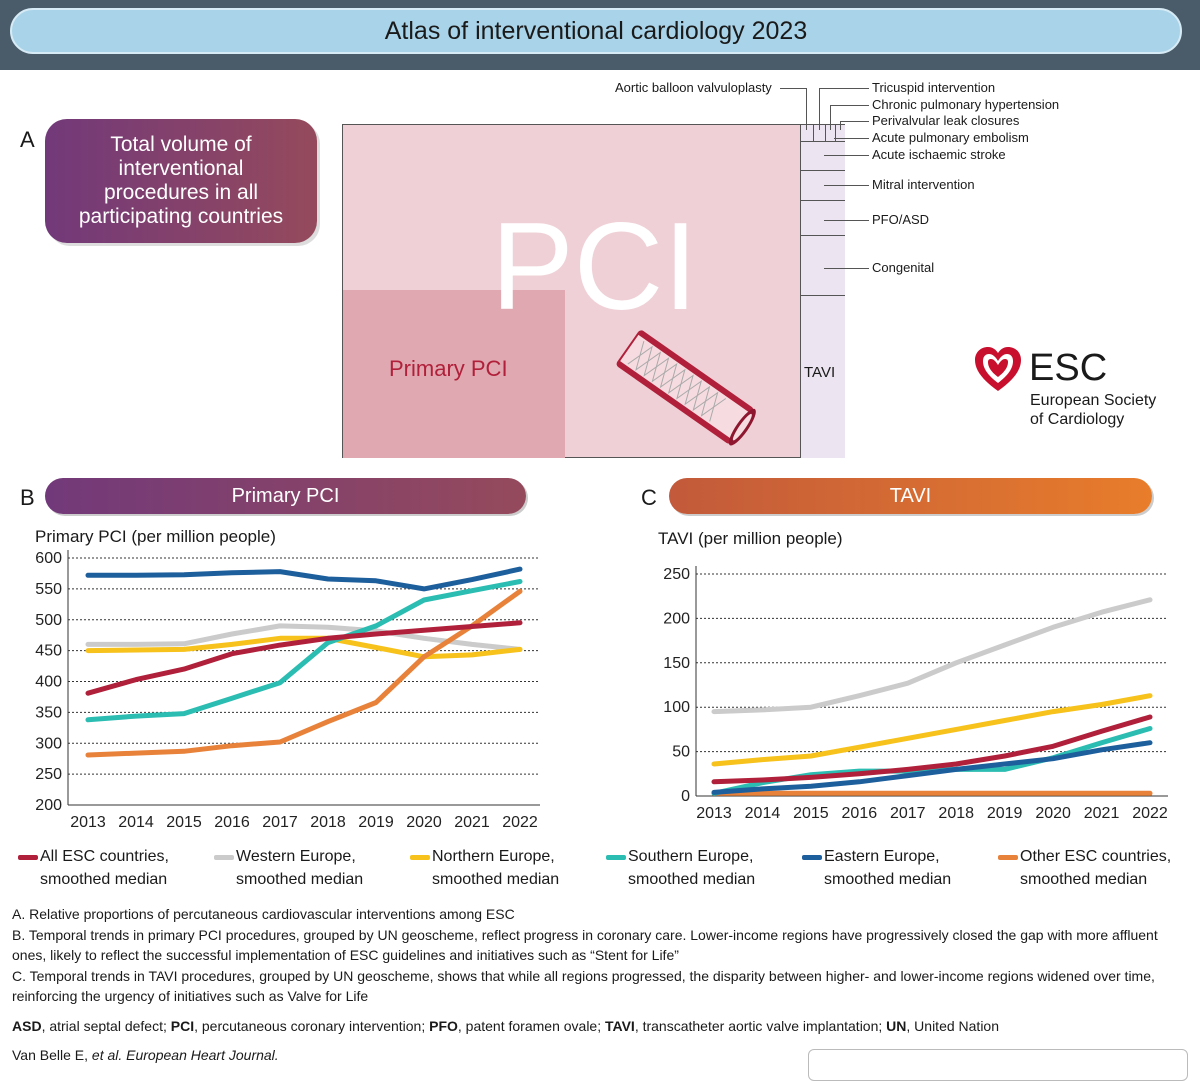 This screenshot has height=1081, width=1200. I want to click on legend-text-southern: Southern Europe, smoothed median, so click(691, 868).